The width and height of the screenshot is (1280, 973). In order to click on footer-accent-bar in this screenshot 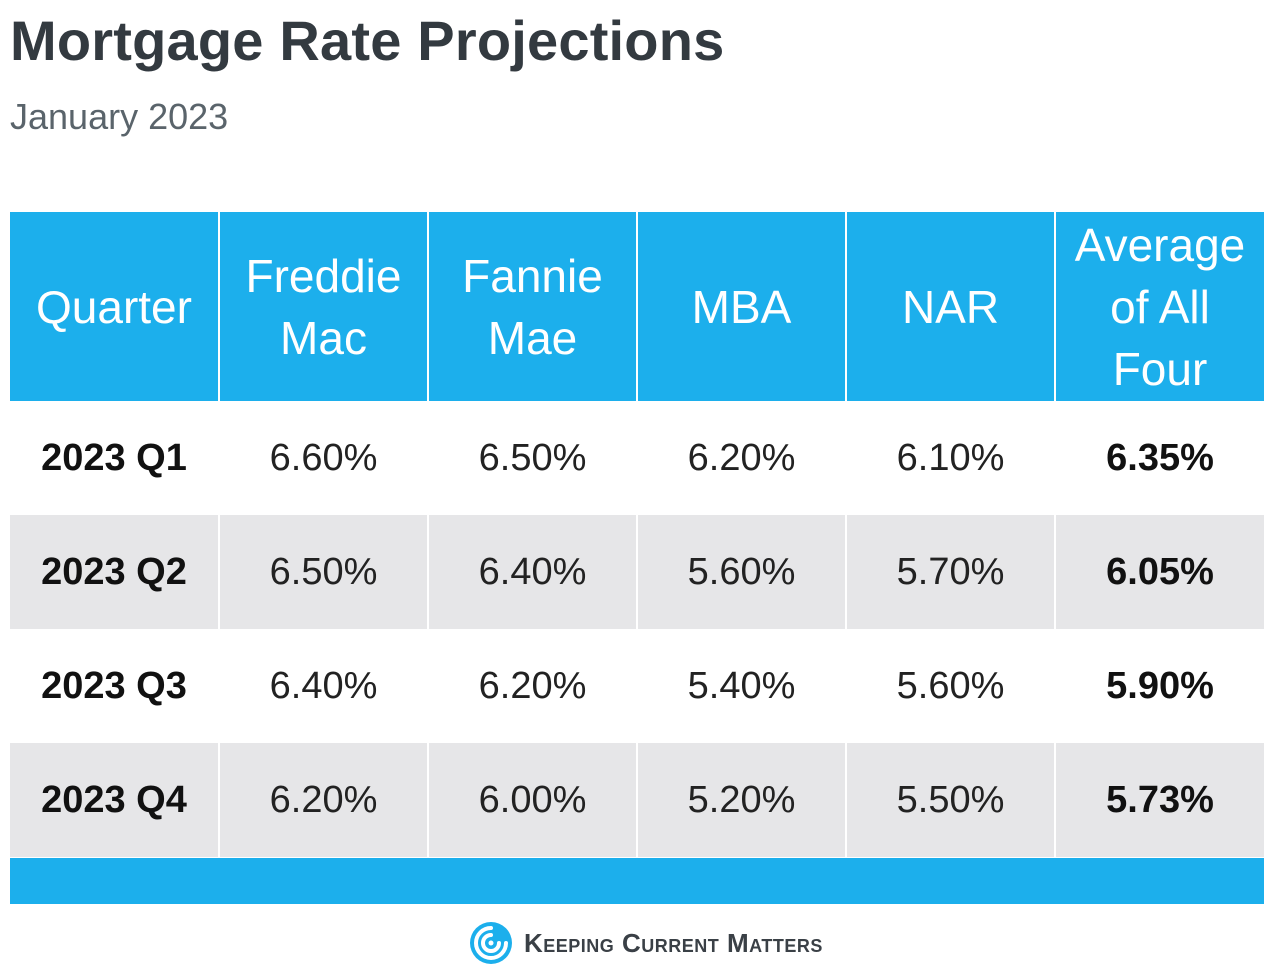, I will do `click(637, 881)`.